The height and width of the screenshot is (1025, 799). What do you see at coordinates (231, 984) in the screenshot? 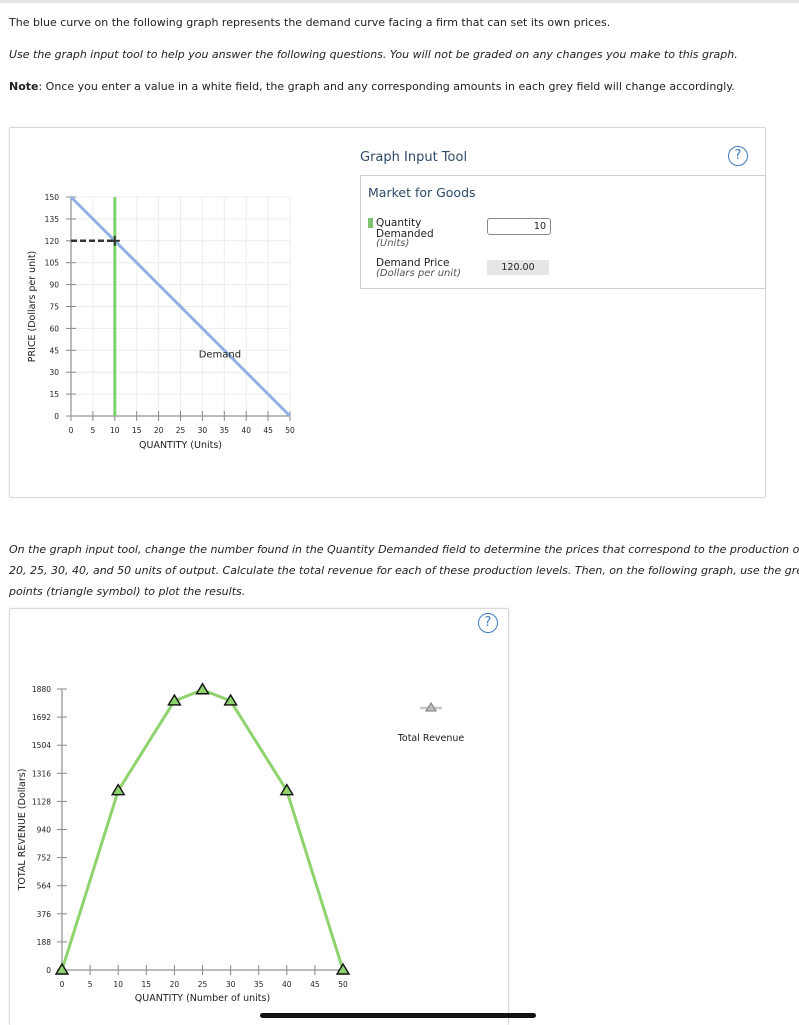
I see `revenue-x-tick-label: 30` at bounding box center [231, 984].